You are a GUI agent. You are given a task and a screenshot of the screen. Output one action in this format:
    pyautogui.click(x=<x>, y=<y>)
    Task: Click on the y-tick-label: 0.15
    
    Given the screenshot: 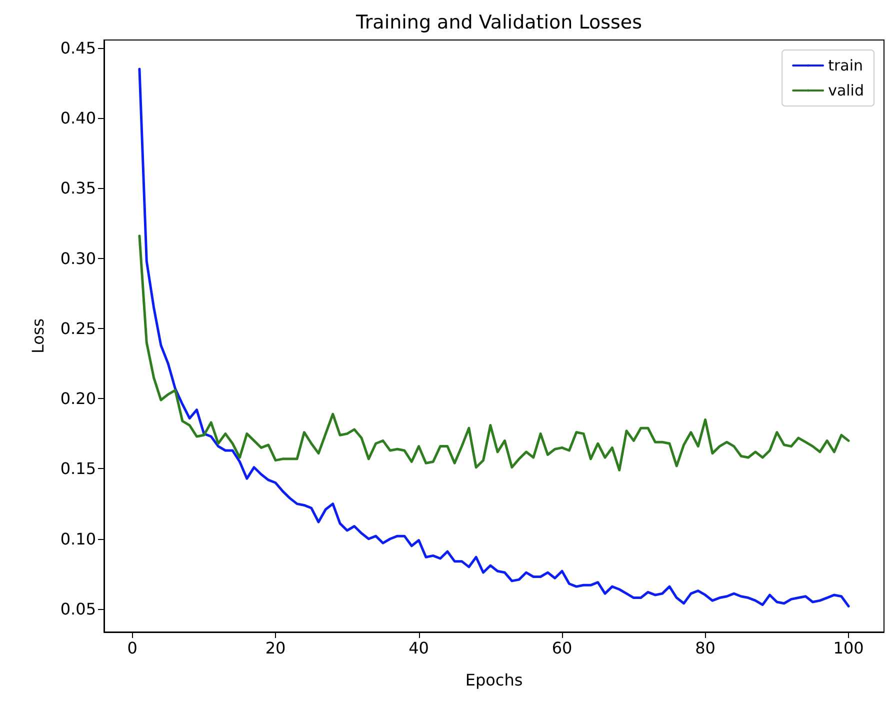 What is the action you would take?
    pyautogui.click(x=78, y=468)
    